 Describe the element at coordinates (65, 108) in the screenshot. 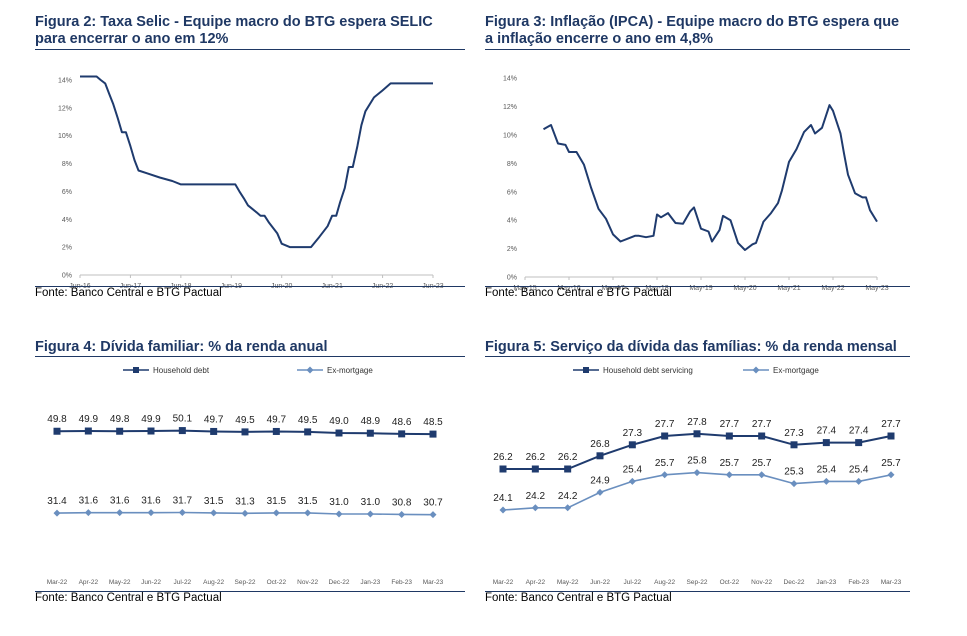

I see `y-tick-label: 12%` at that location.